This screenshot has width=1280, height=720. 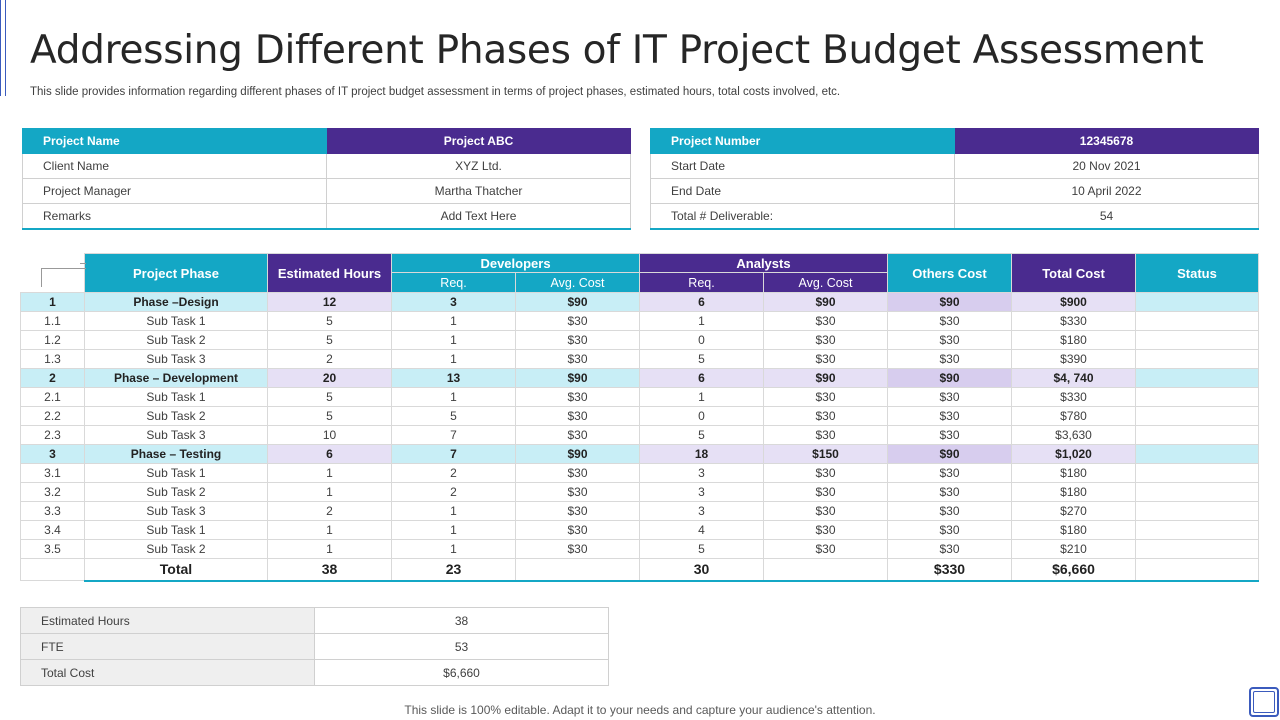 What do you see at coordinates (461, 620) in the screenshot?
I see `summary-value: 38` at bounding box center [461, 620].